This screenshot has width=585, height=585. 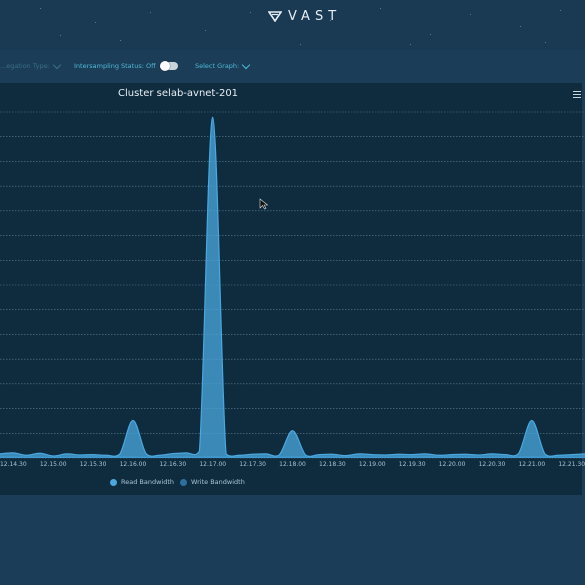 I want to click on aggregation-type-label: ...egation Type:, so click(x=25, y=66).